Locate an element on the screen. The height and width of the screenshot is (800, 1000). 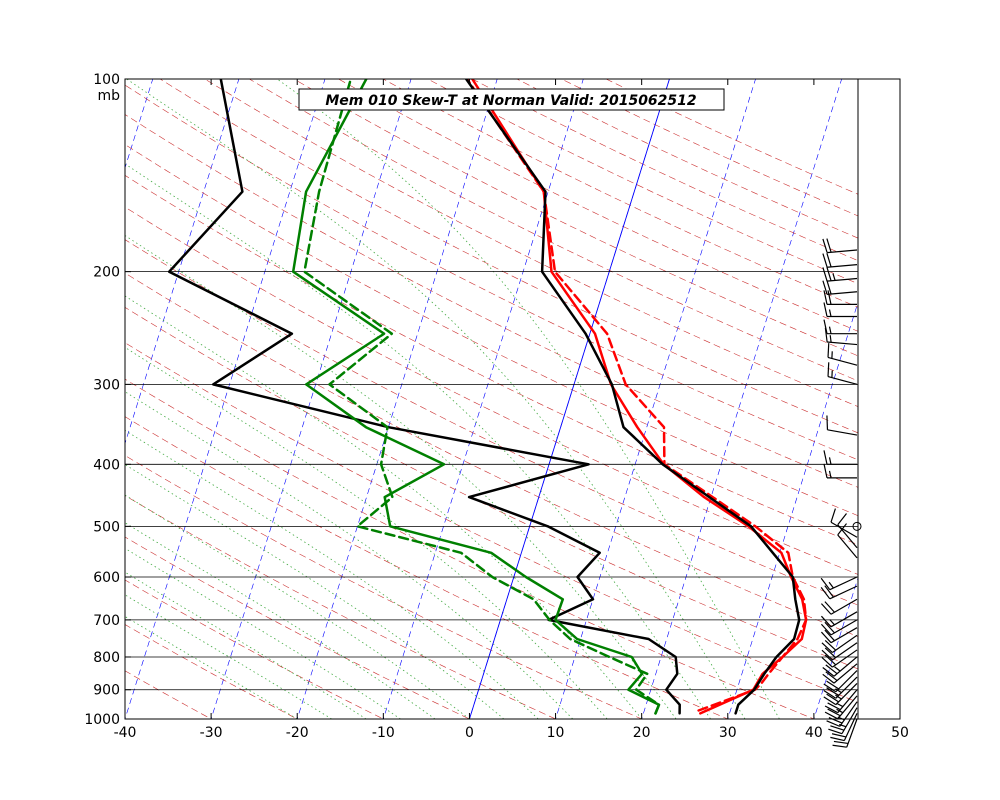
x-tick-label: -40 is located at coordinates (125, 733).